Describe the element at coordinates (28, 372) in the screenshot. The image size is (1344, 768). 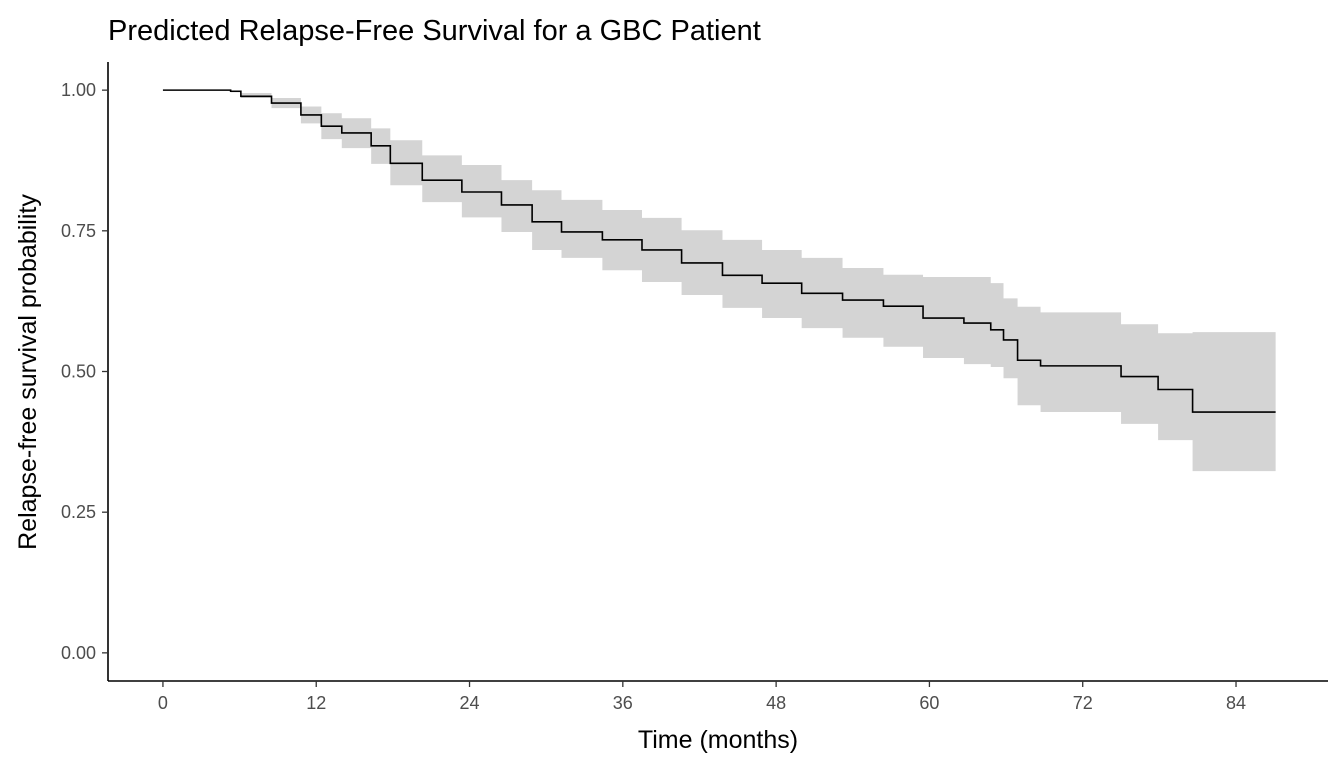
I see `y-axis-title: Relapse-free survival probability` at that location.